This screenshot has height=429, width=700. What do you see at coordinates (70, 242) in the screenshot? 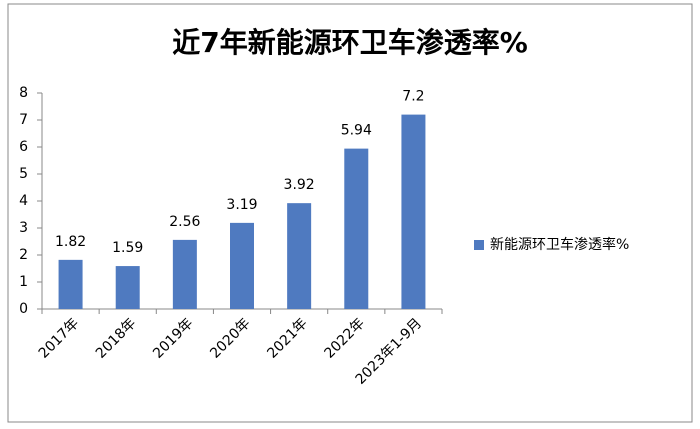
I see `data-label: 1.82` at bounding box center [70, 242].